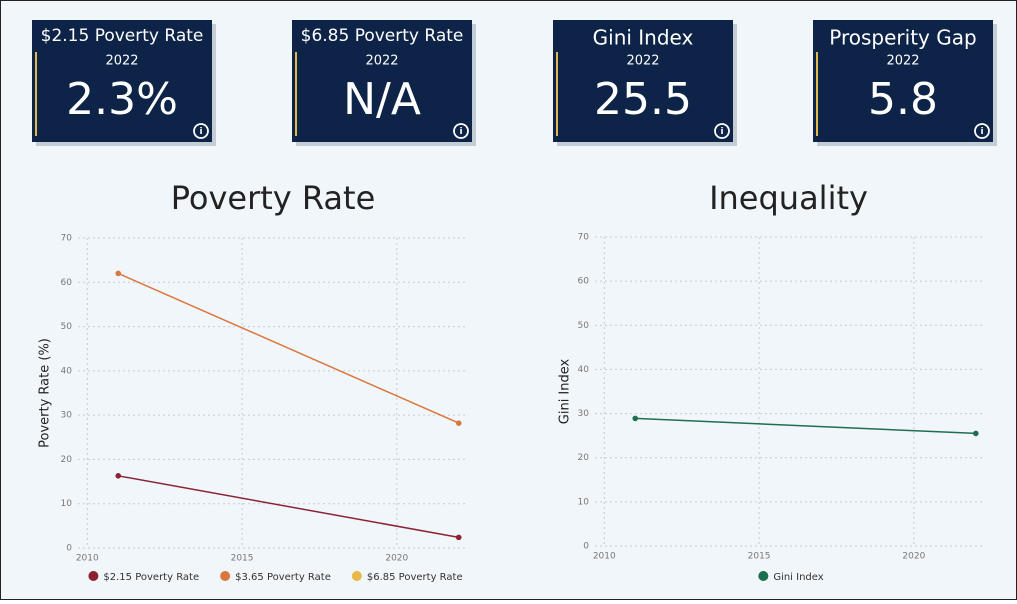  What do you see at coordinates (643, 99) in the screenshot?
I see `card-value: 25.5` at bounding box center [643, 99].